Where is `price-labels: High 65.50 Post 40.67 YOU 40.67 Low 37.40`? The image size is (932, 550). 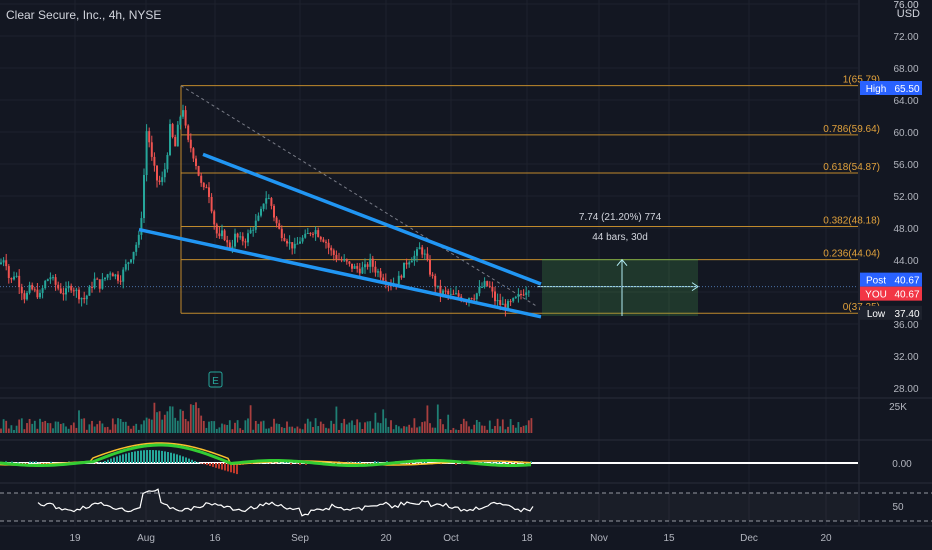 price-labels: High 65.50 Post 40.67 YOU 40.67 Low 37.40 is located at coordinates (891, 200).